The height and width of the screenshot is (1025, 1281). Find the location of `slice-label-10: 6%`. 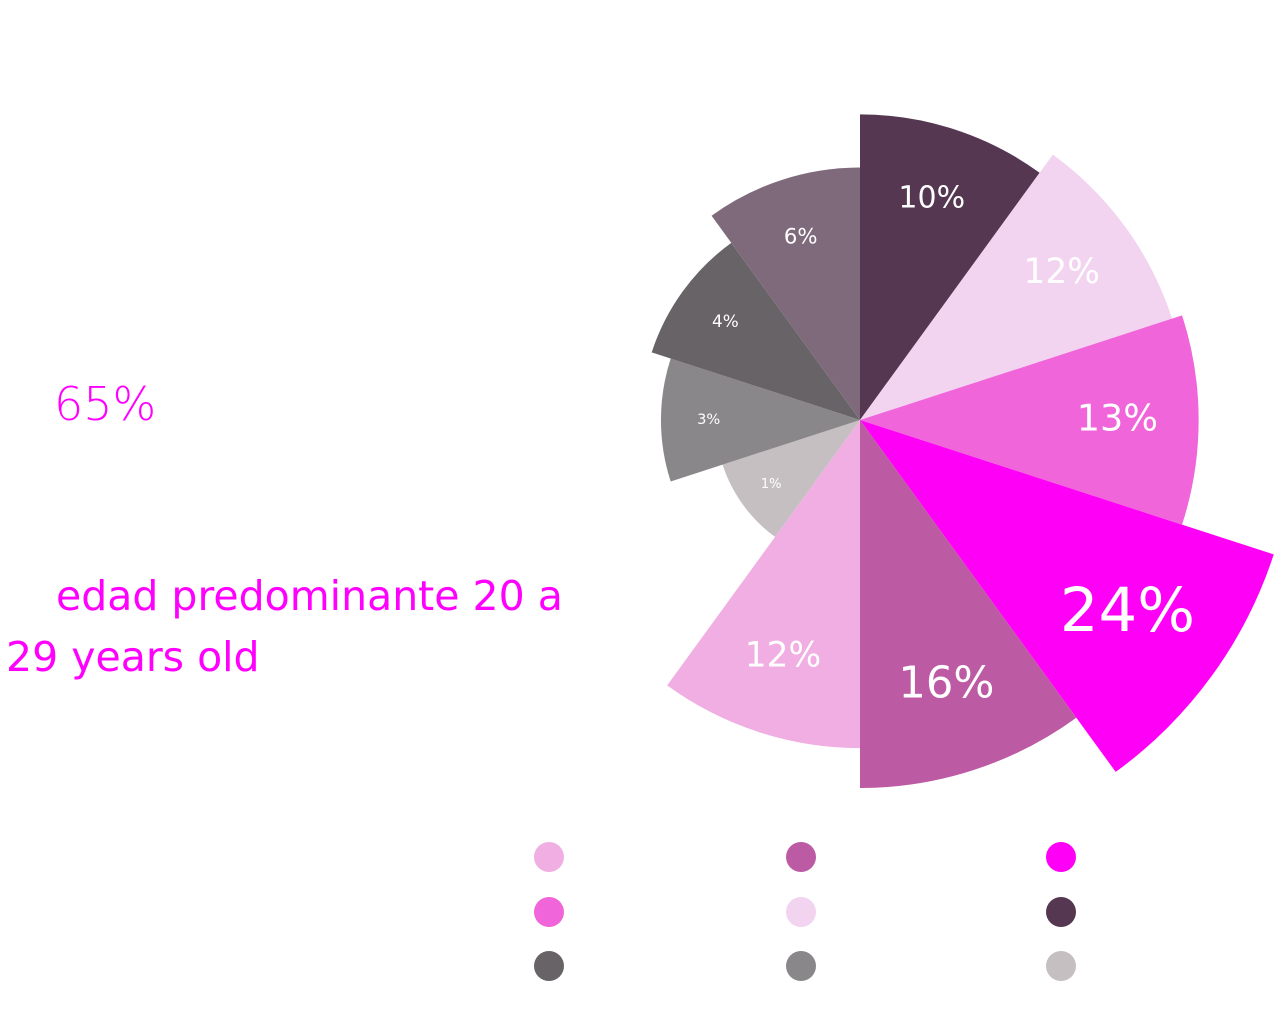

slice-label-10: 6% is located at coordinates (801, 235).